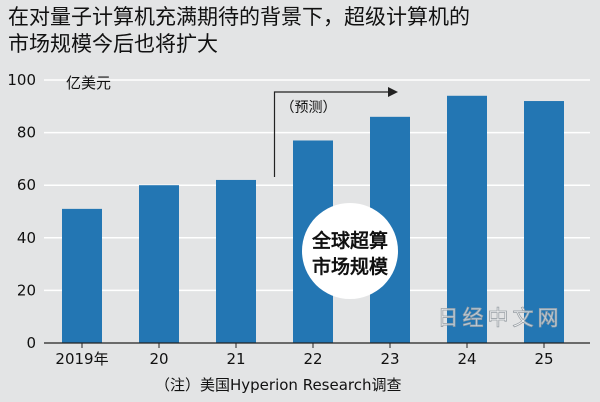 Image resolution: width=600 pixels, height=402 pixels. I want to click on chart-title: 在对量子计算机充满期待的背景下，超级计算机的 市场规模今后也将扩大, so click(303, 31).